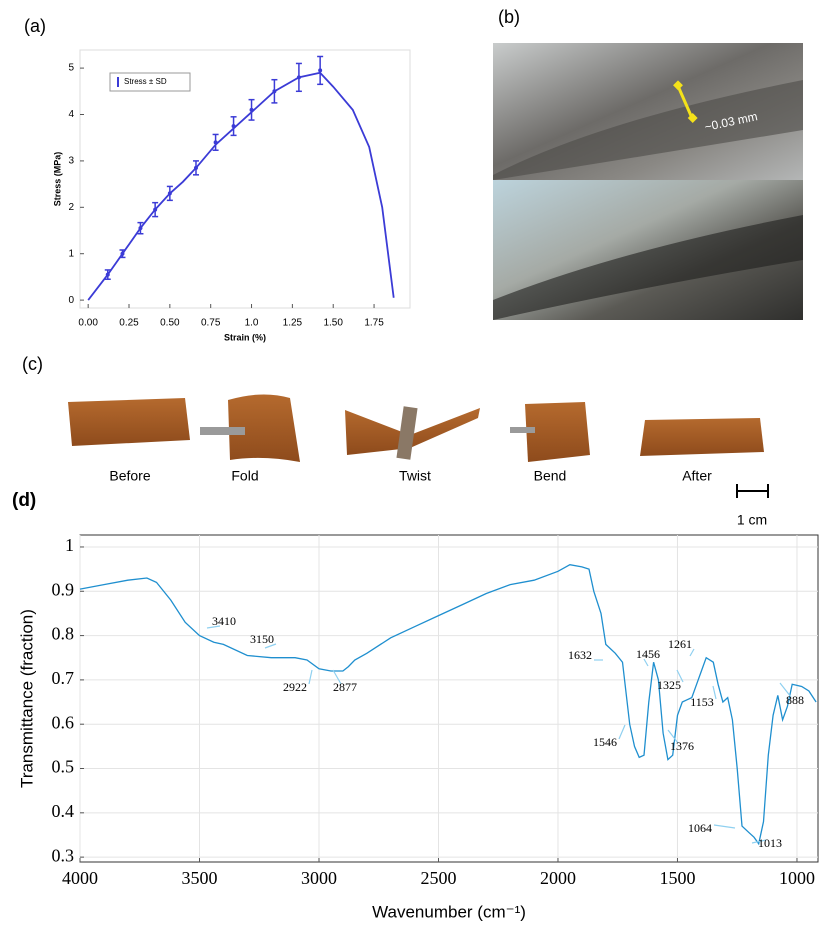 The width and height of the screenshot is (821, 929). What do you see at coordinates (677, 878) in the screenshot?
I see `x-tick-label: 1500` at bounding box center [677, 878].